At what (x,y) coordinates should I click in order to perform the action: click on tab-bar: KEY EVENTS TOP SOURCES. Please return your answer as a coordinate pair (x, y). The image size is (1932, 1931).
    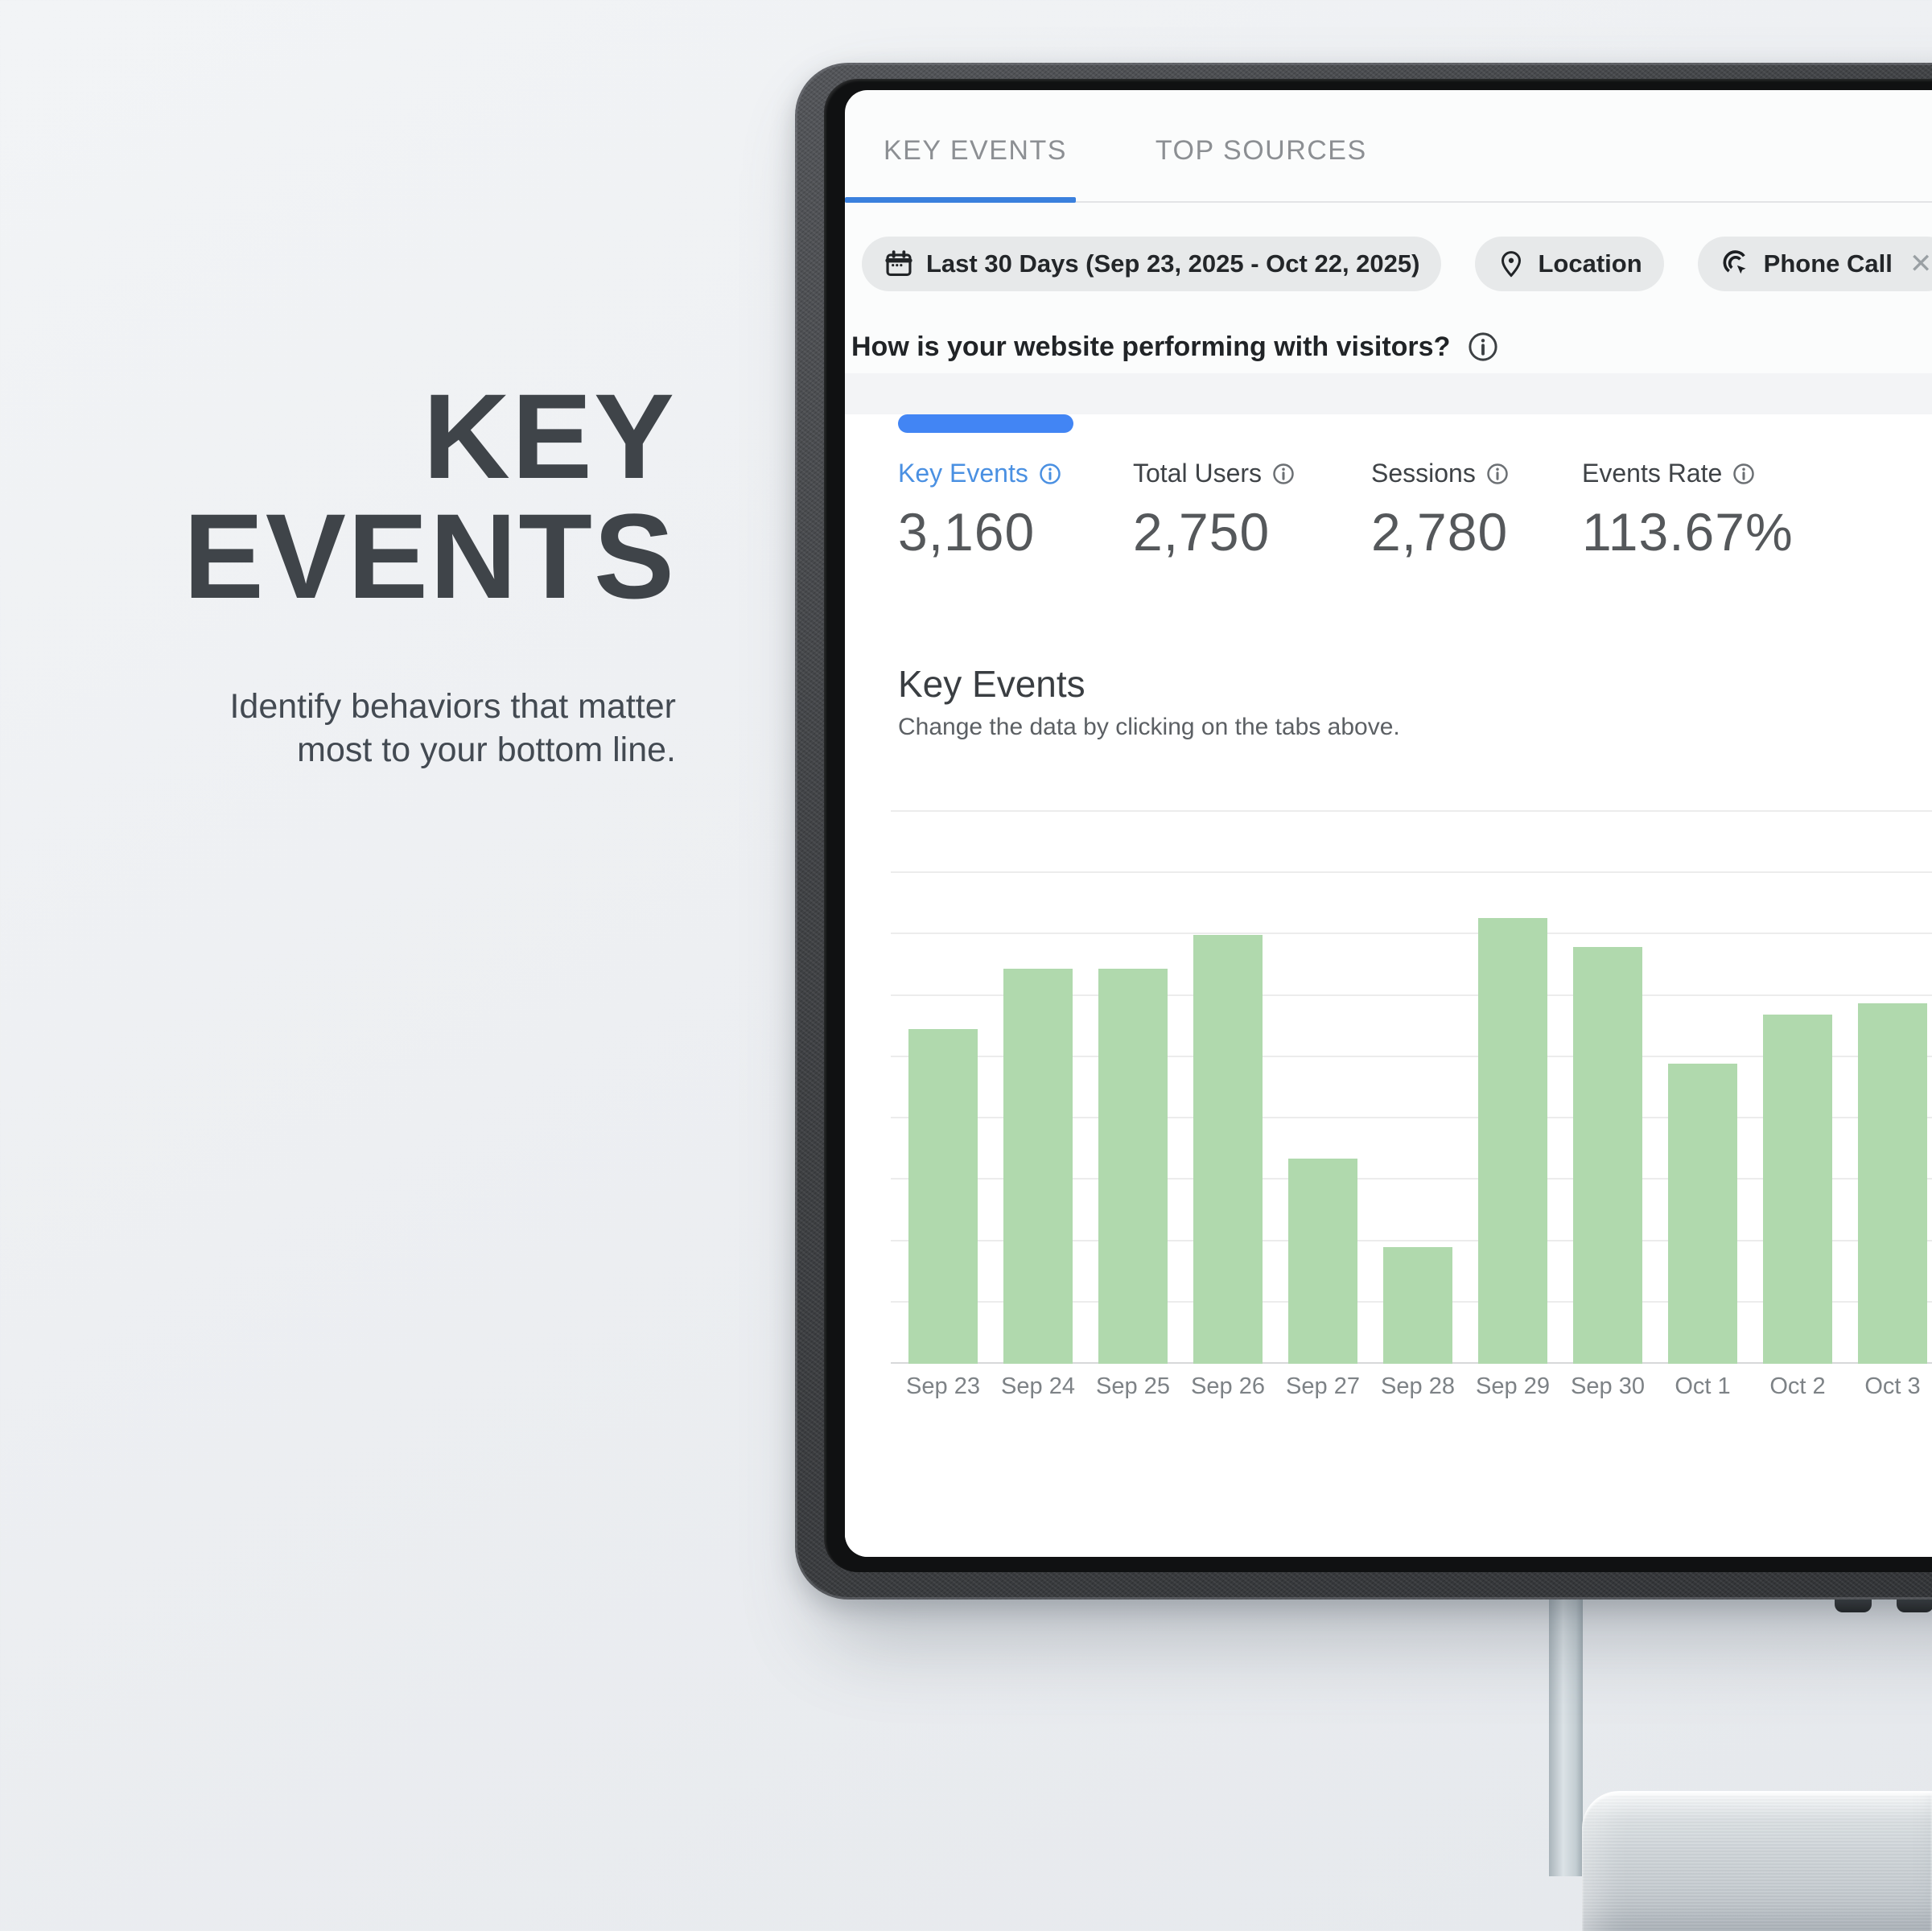
    Looking at the image, I should click on (1125, 151).